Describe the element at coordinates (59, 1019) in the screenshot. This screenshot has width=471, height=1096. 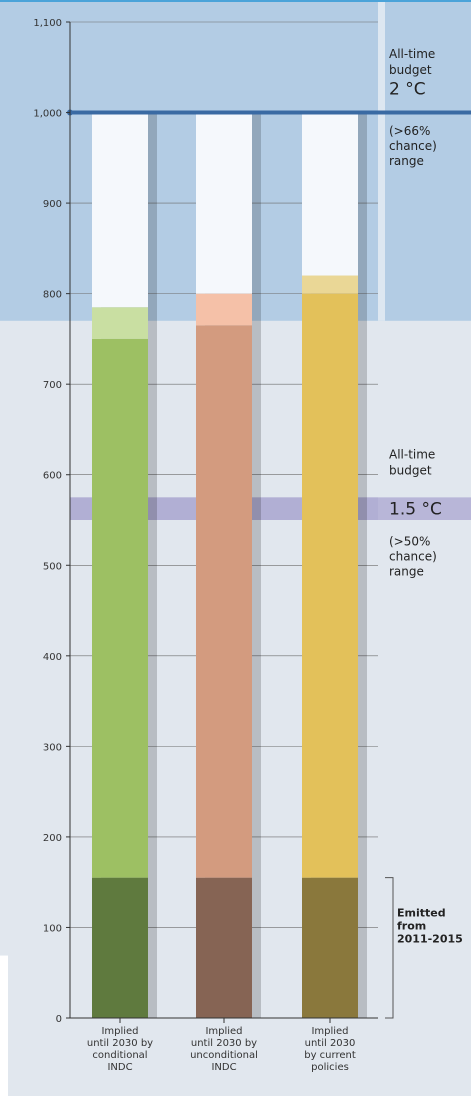
I see `y-tick-label: 0` at that location.